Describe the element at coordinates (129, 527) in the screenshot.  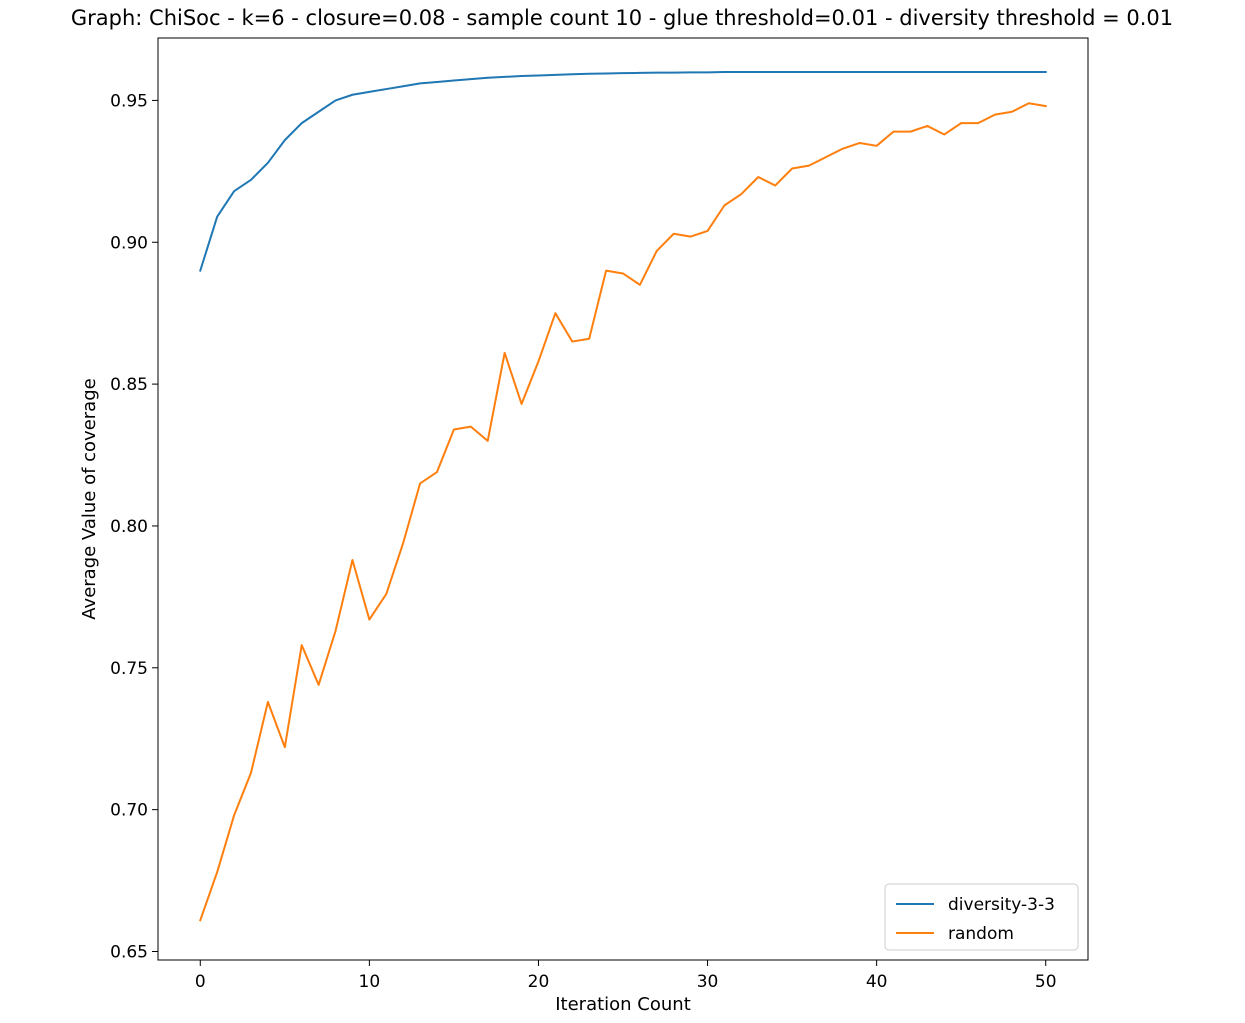
I see `y-tick-label: 0.80` at that location.